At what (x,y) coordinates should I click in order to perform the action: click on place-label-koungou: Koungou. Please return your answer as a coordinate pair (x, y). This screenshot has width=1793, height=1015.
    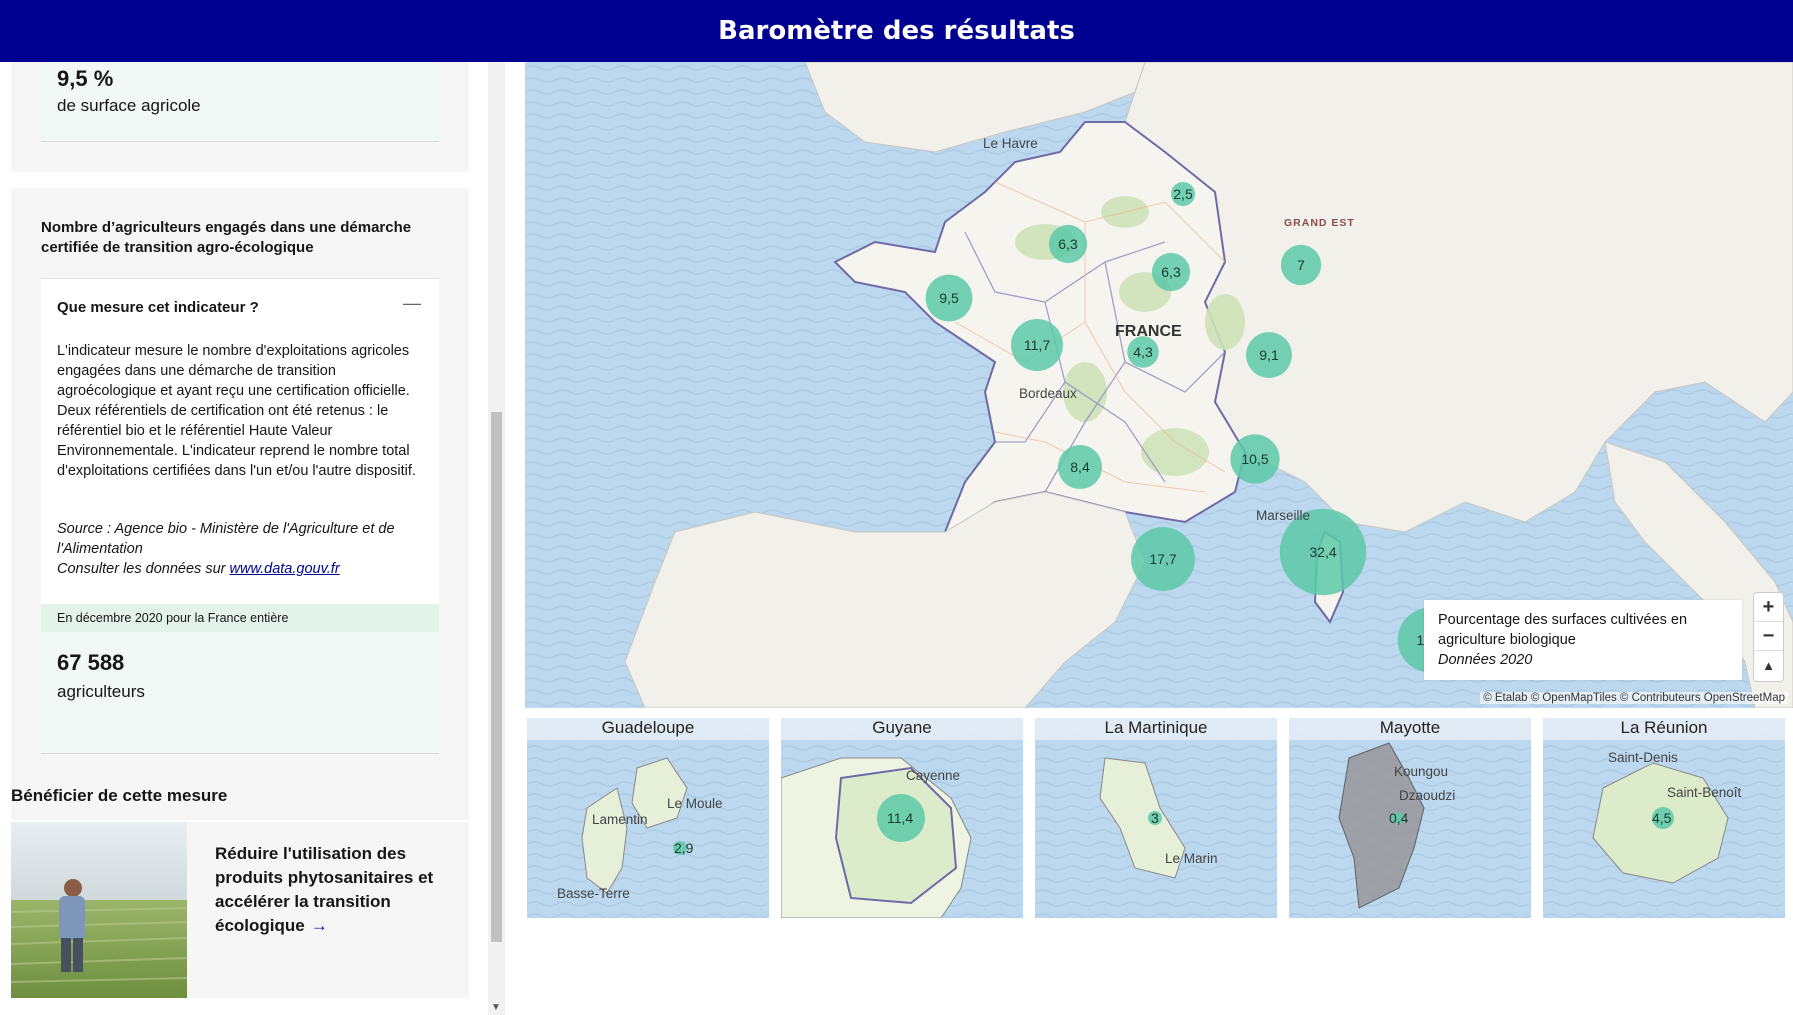
    Looking at the image, I should click on (1421, 771).